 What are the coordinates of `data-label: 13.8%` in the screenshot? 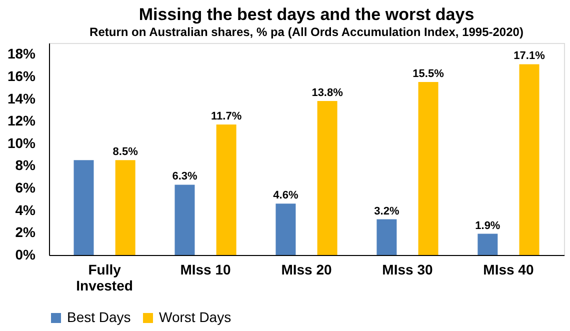 It's located at (328, 93).